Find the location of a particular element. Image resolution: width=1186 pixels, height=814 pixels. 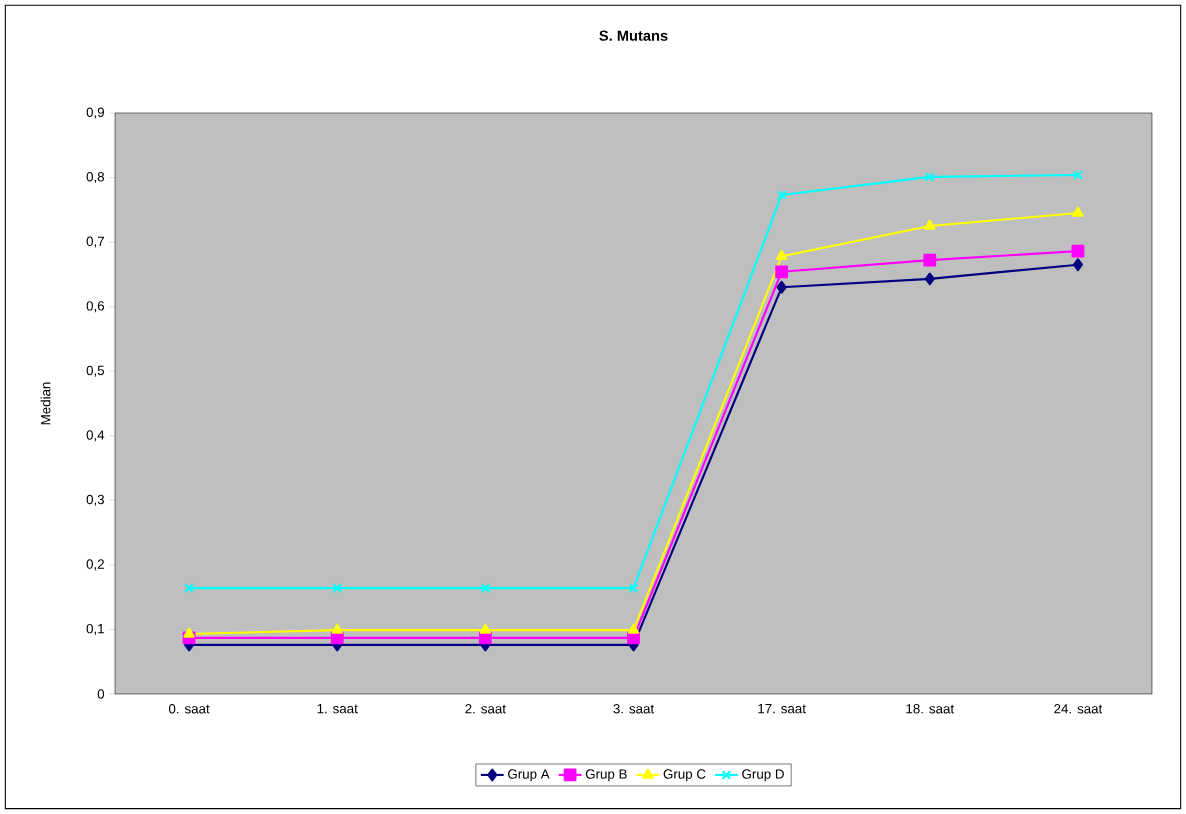

legend-label: Grup B is located at coordinates (606, 775).